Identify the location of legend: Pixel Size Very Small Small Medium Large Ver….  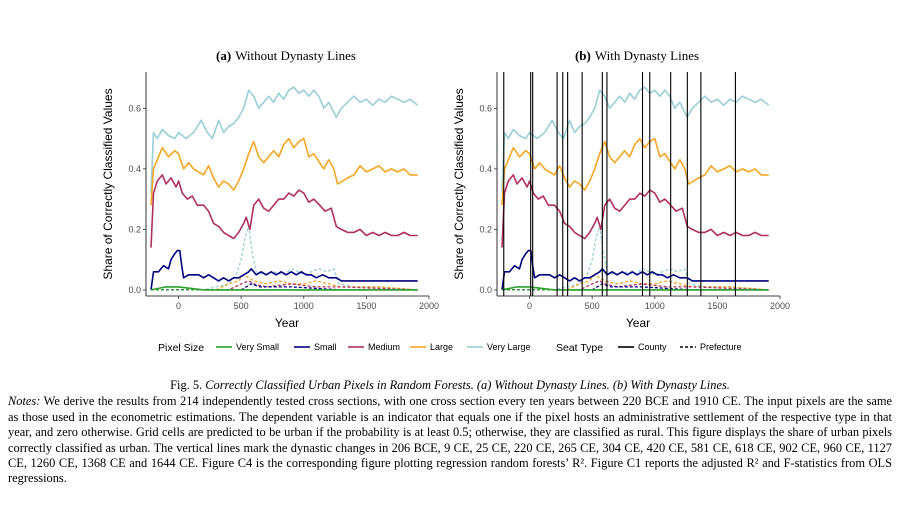
(450, 348).